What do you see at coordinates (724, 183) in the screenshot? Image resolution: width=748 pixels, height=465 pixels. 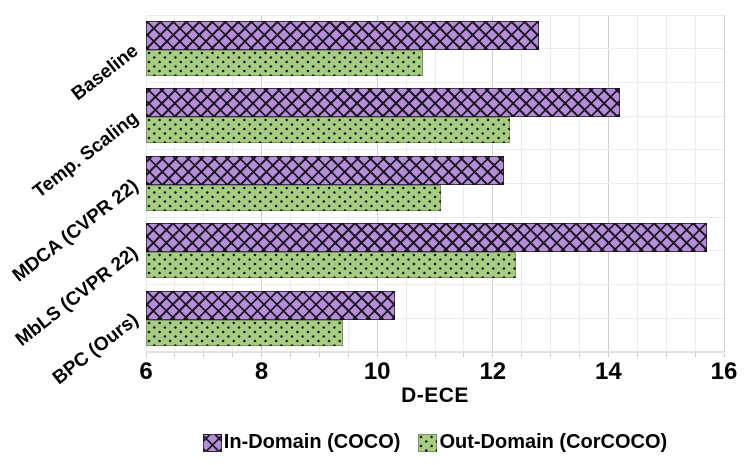 I see `gridline-vertical` at bounding box center [724, 183].